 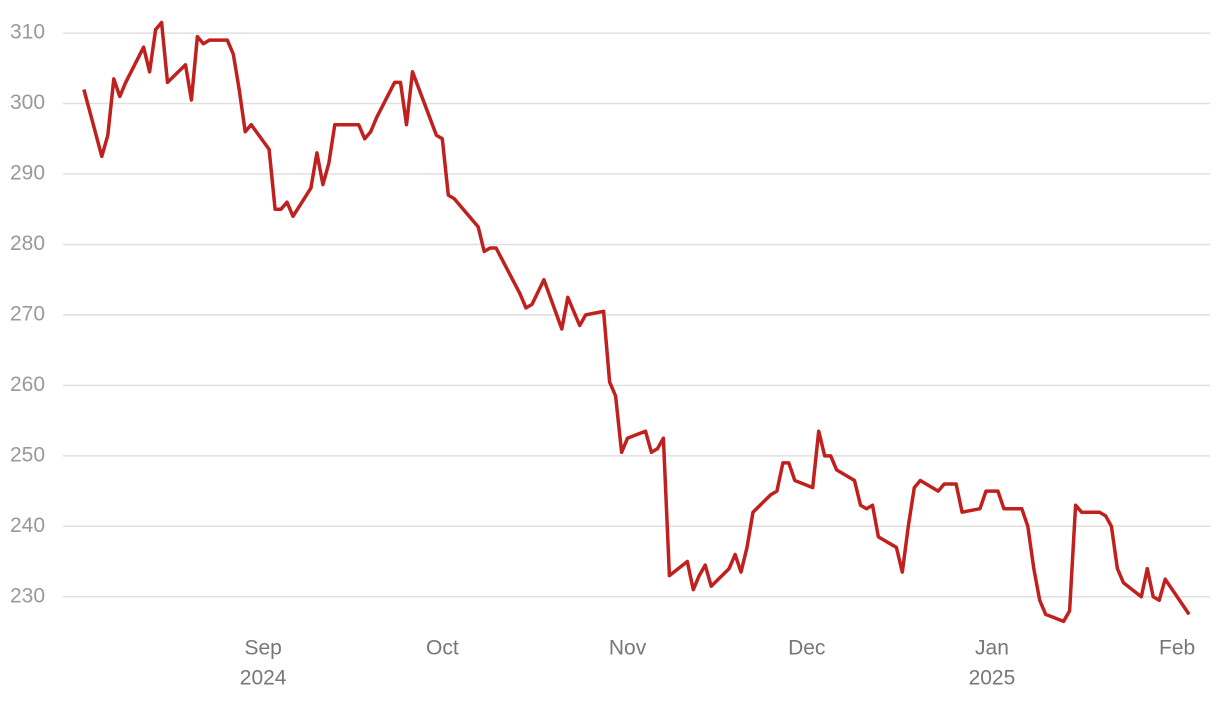 I want to click on x-tick-label: Feb, so click(x=1177, y=648).